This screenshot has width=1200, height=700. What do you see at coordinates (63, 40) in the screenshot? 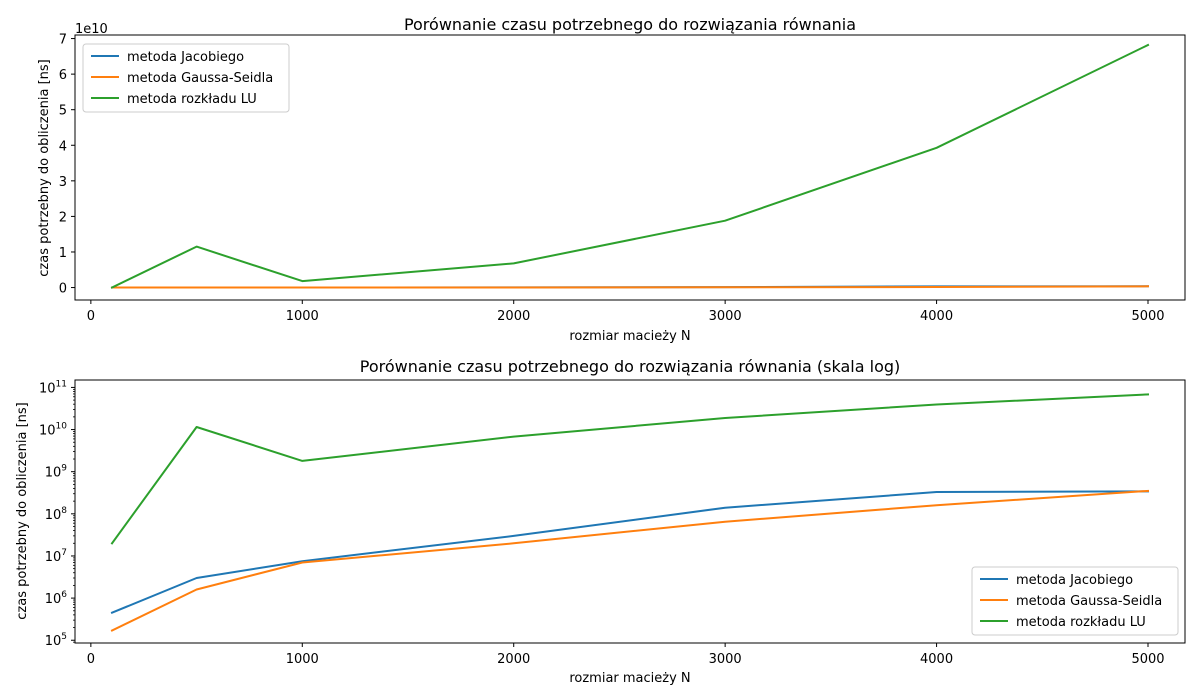
I see `y-tick-label: 7` at bounding box center [63, 40].